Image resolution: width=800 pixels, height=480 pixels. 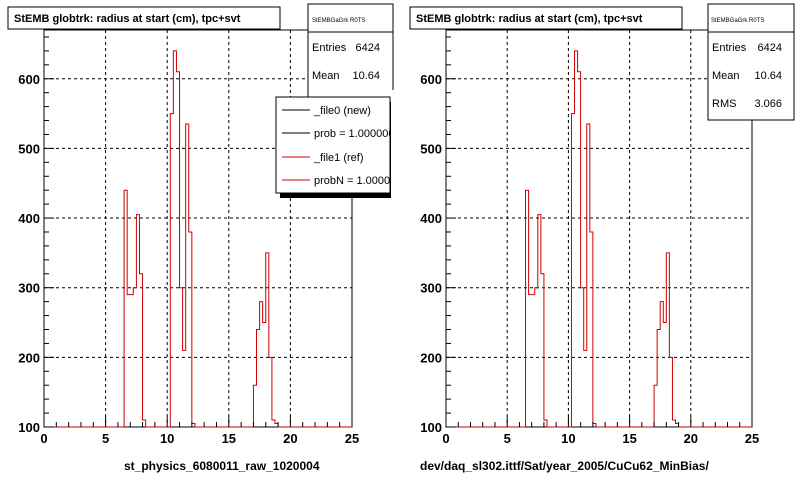 I want to click on right-x-tick-label: 10, so click(x=568, y=438).